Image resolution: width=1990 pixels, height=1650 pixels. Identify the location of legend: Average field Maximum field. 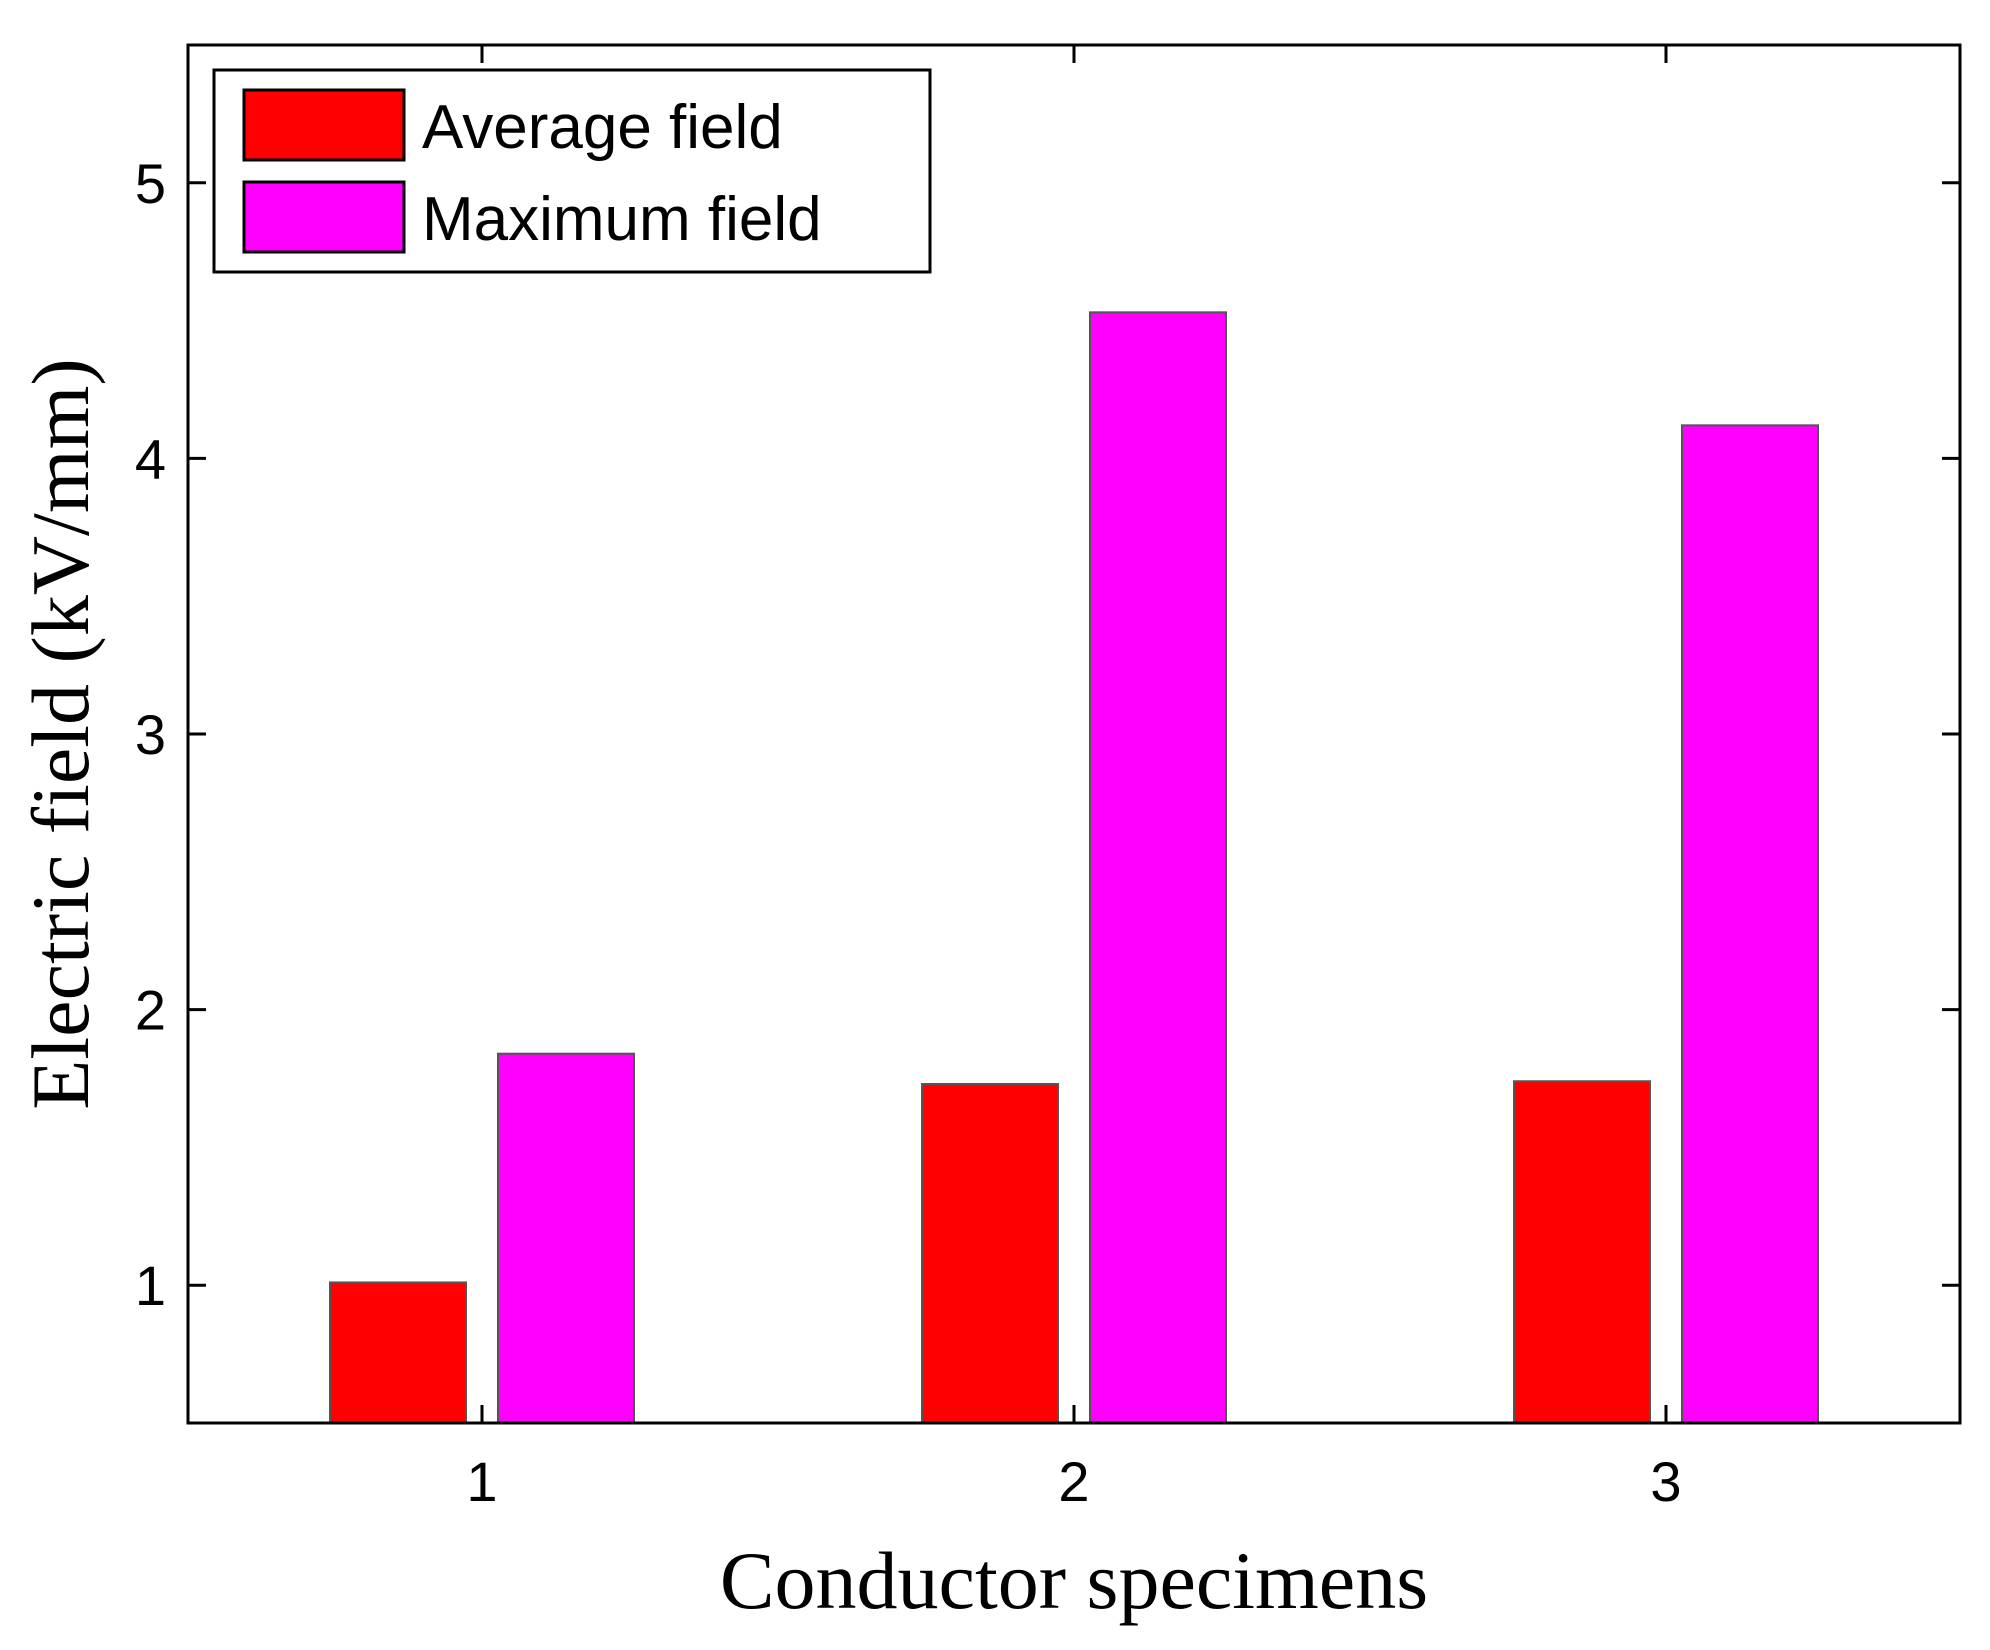
(572, 171).